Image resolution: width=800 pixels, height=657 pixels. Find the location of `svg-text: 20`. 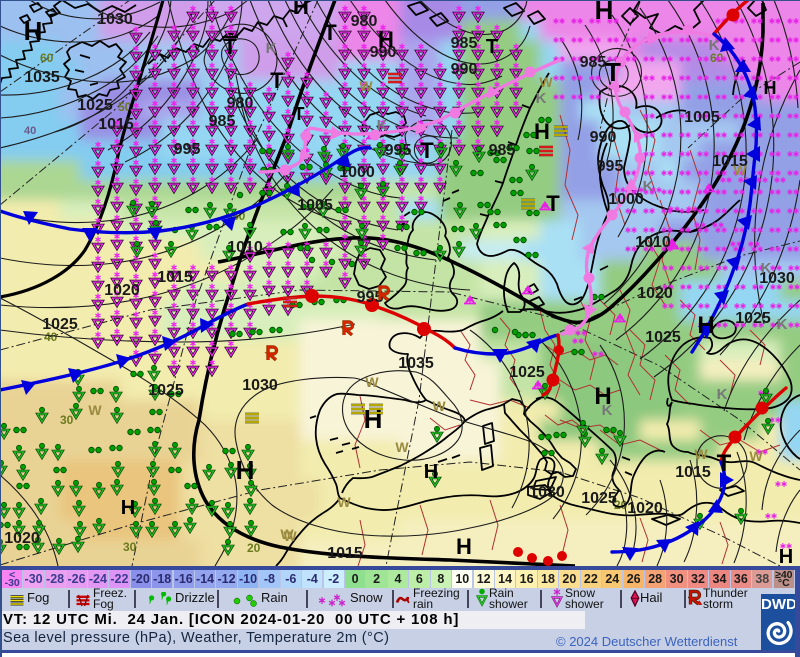

svg-text: 20 is located at coordinates (254, 548).